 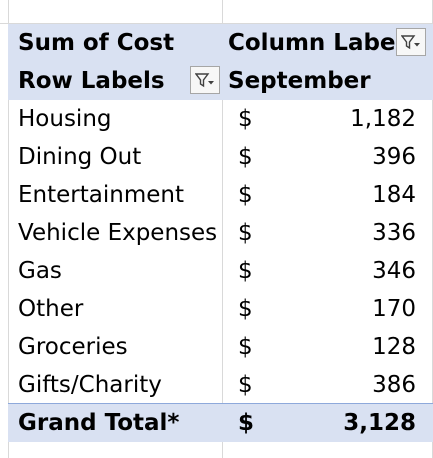 I want to click on row-filter-button, so click(x=205, y=80).